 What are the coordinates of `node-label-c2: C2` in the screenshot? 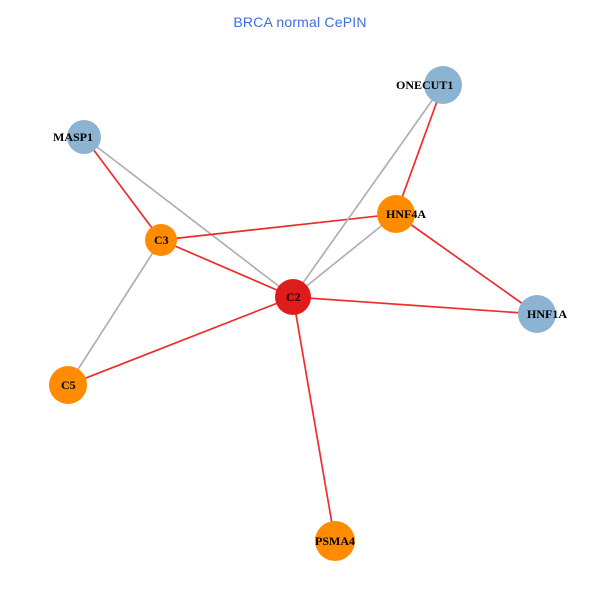 It's located at (293, 297).